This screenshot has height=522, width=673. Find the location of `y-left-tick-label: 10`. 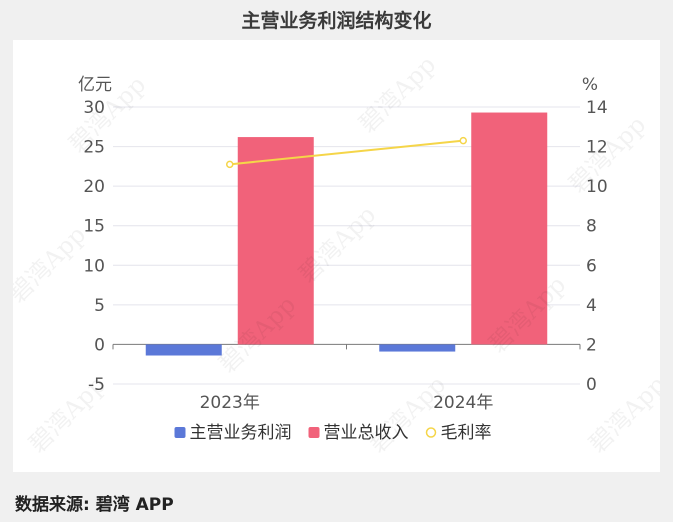

y-left-tick-label: 10 is located at coordinates (94, 266).